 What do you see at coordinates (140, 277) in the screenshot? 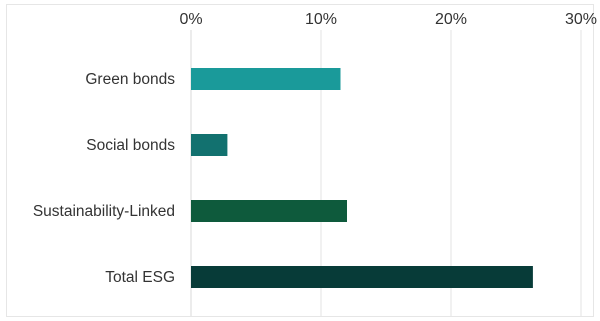
I see `category-label: Total ESG` at bounding box center [140, 277].